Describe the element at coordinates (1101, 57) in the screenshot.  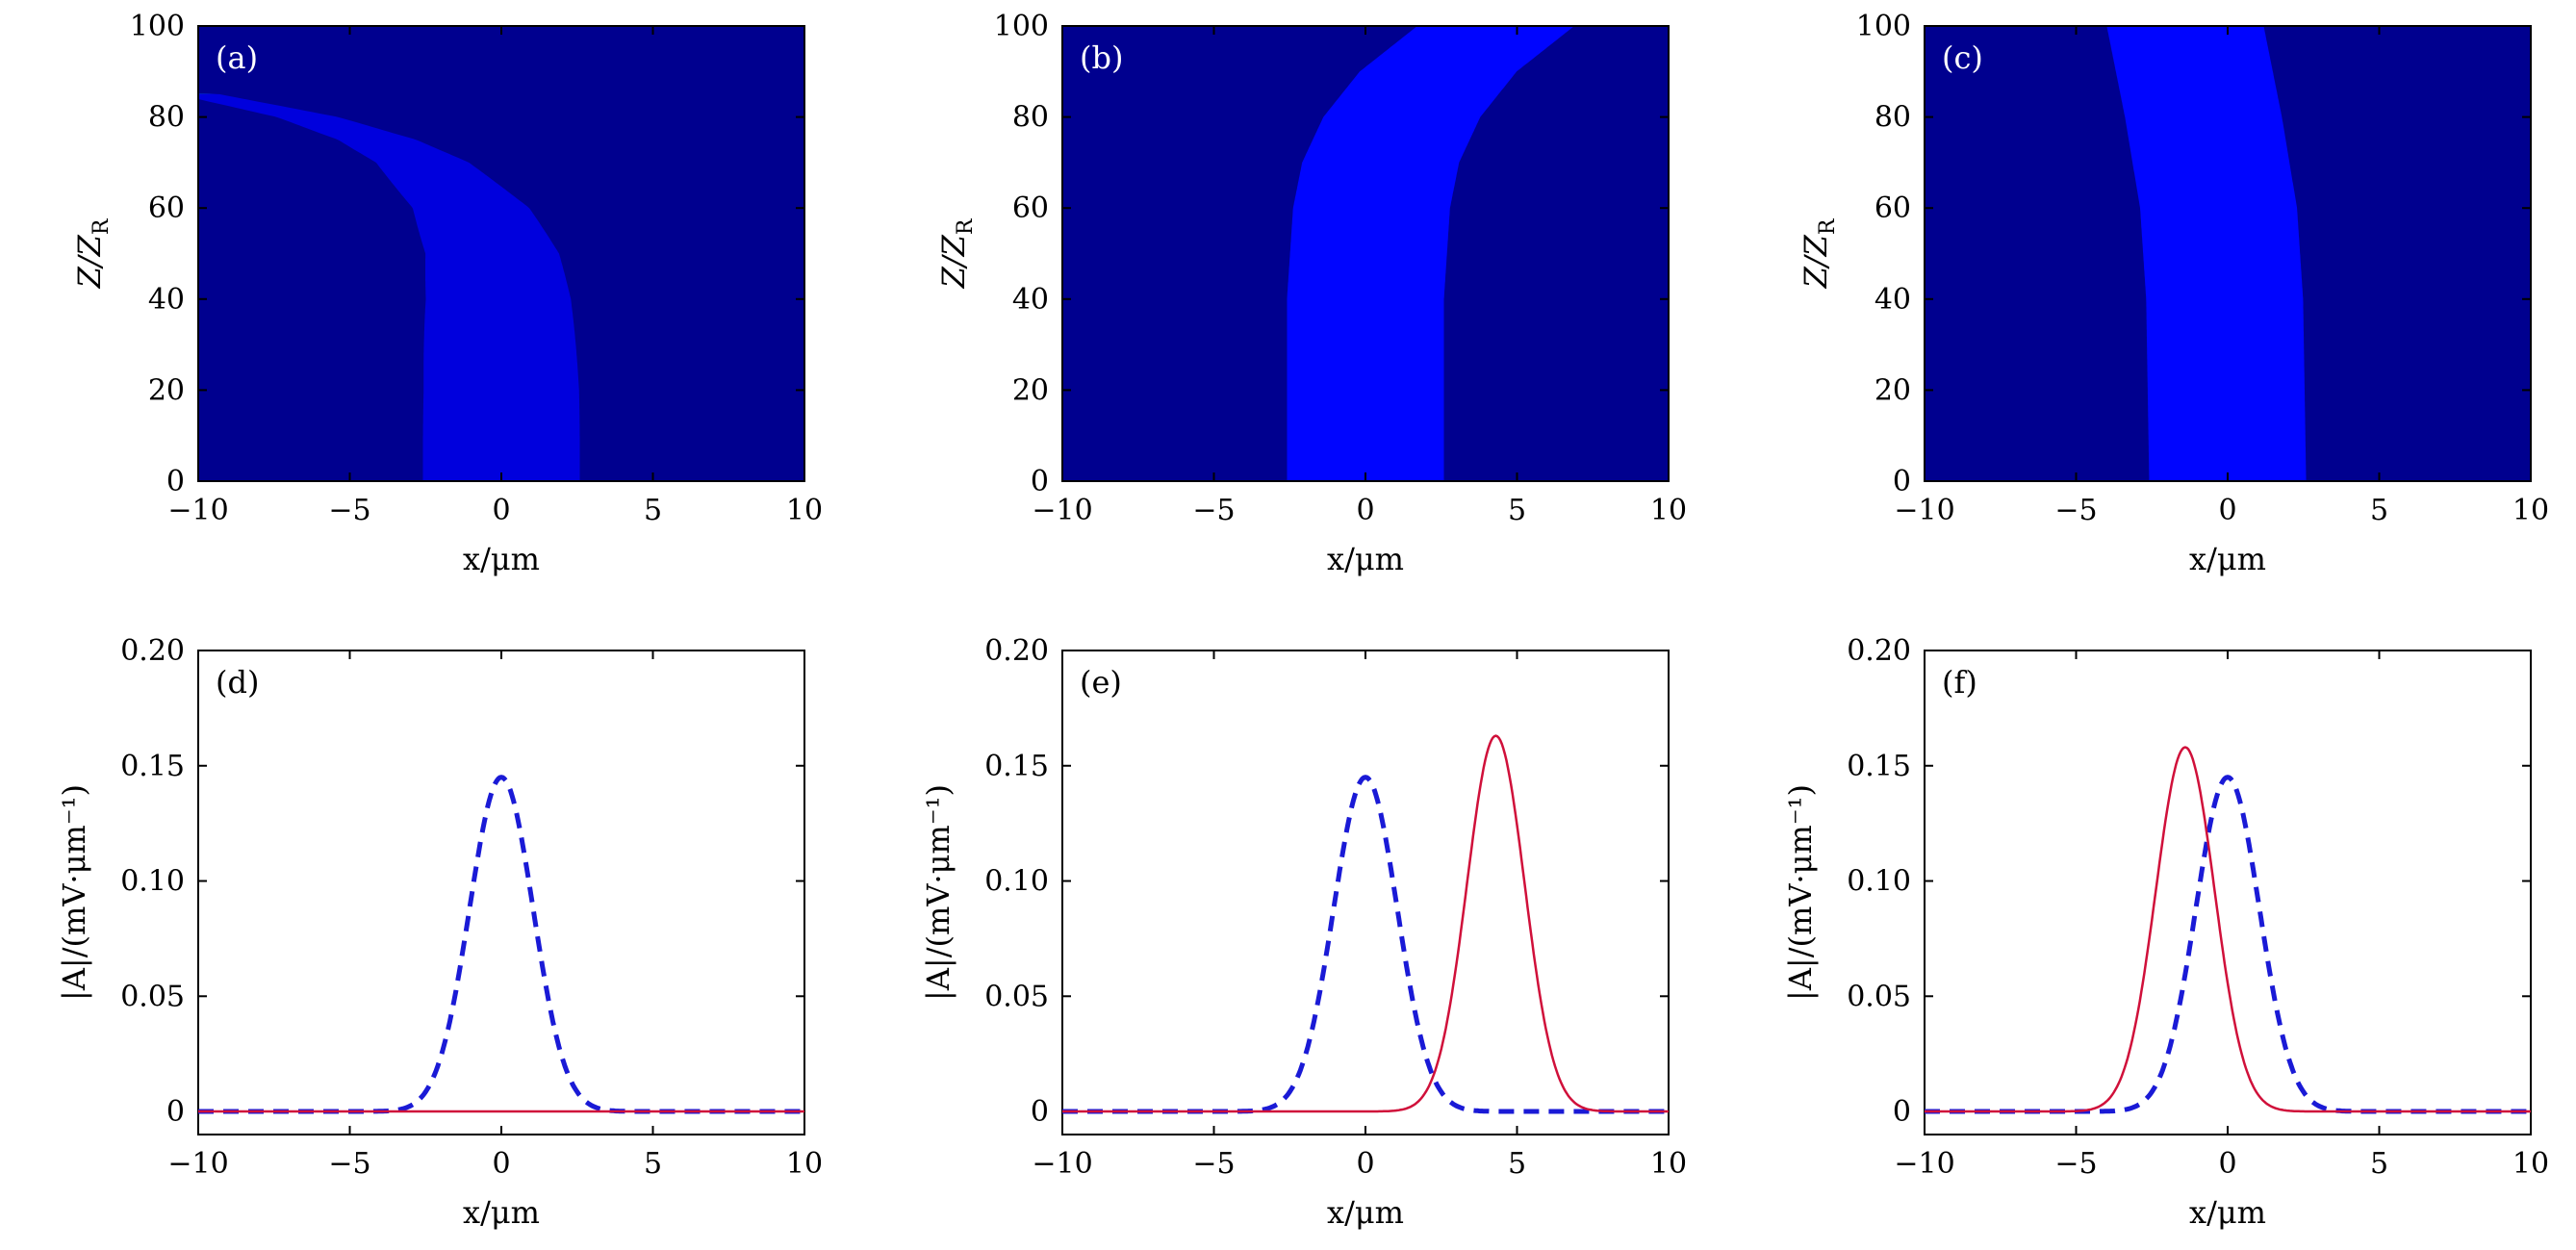
I see `panel-label: (b)` at that location.